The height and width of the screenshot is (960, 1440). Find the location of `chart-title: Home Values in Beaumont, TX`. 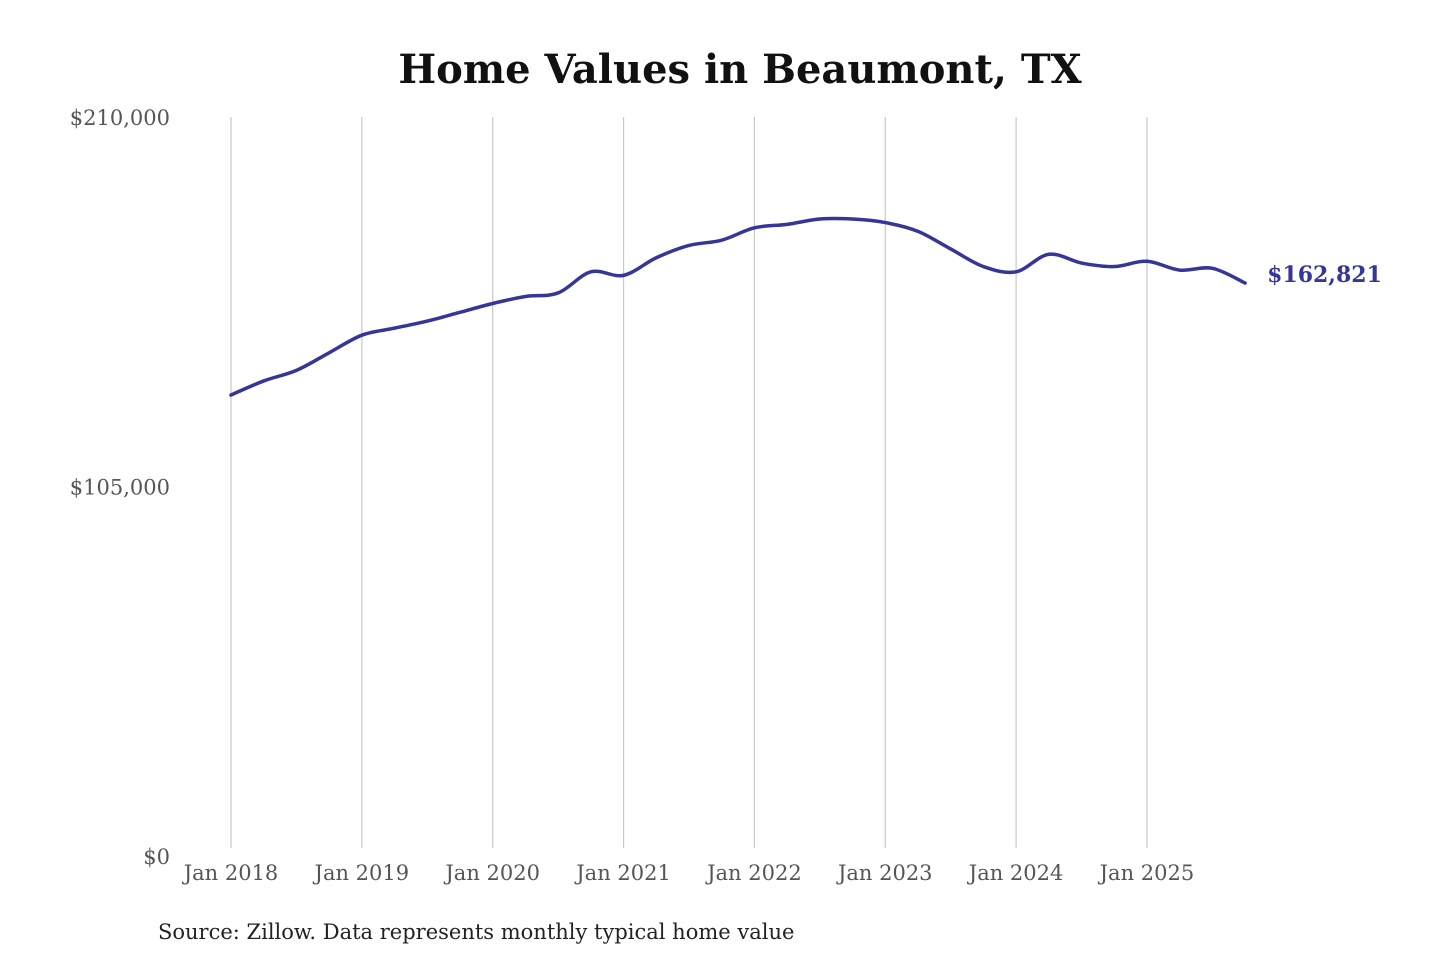

chart-title: Home Values in Beaumont, TX is located at coordinates (739, 69).